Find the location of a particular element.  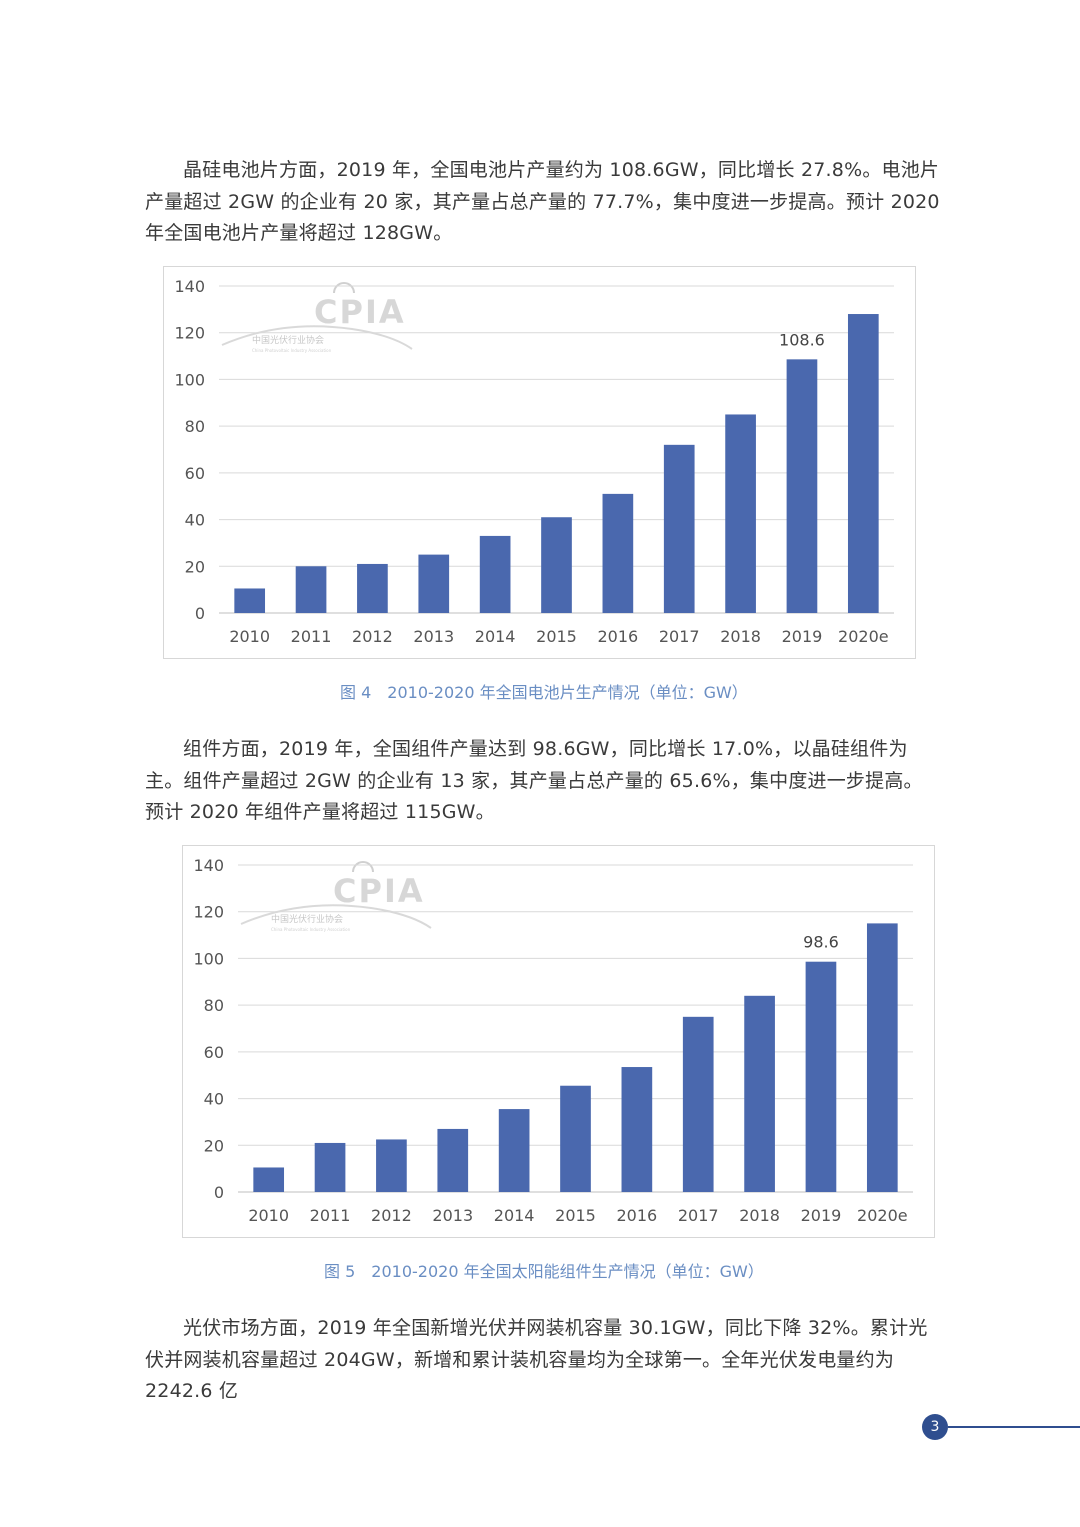

page-number-rule is located at coordinates (1014, 1427).